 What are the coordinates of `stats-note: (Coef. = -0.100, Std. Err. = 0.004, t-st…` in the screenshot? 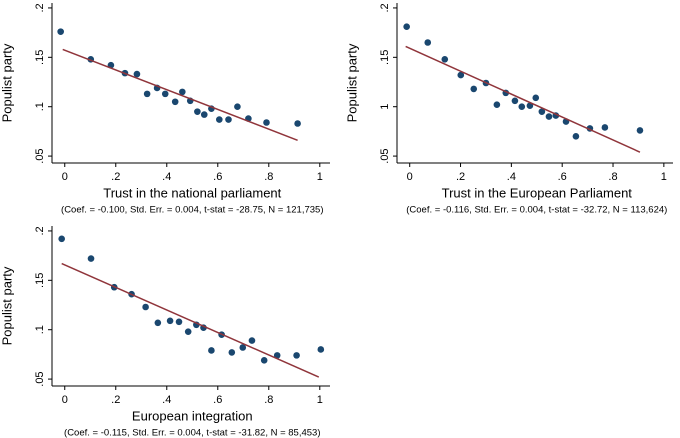 It's located at (192, 210).